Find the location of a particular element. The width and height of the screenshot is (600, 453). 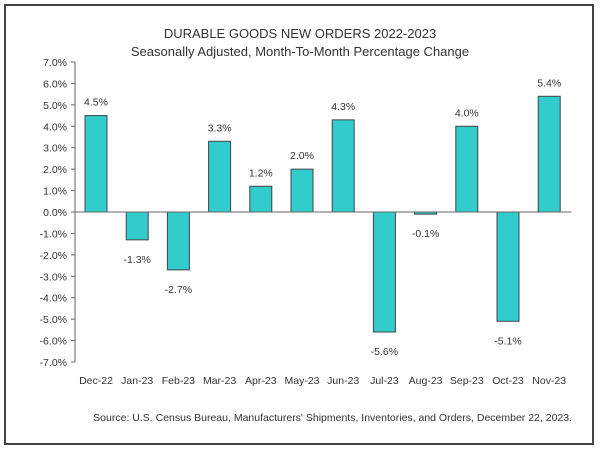

y-tick-label: 5.0% is located at coordinates (55, 106).